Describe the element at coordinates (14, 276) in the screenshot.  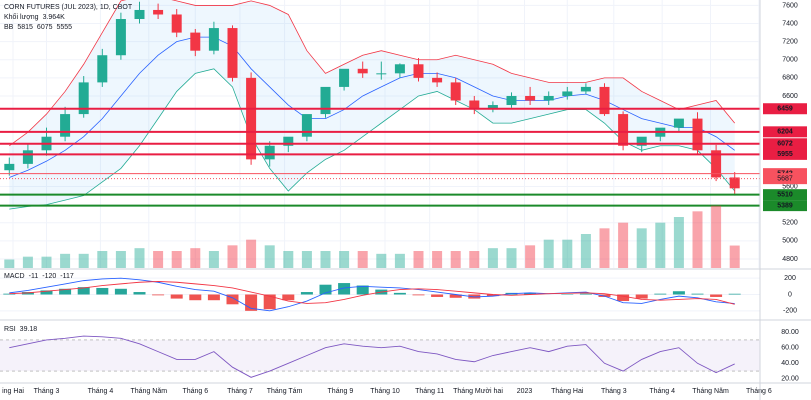
I see `legend-text: MACD` at that location.